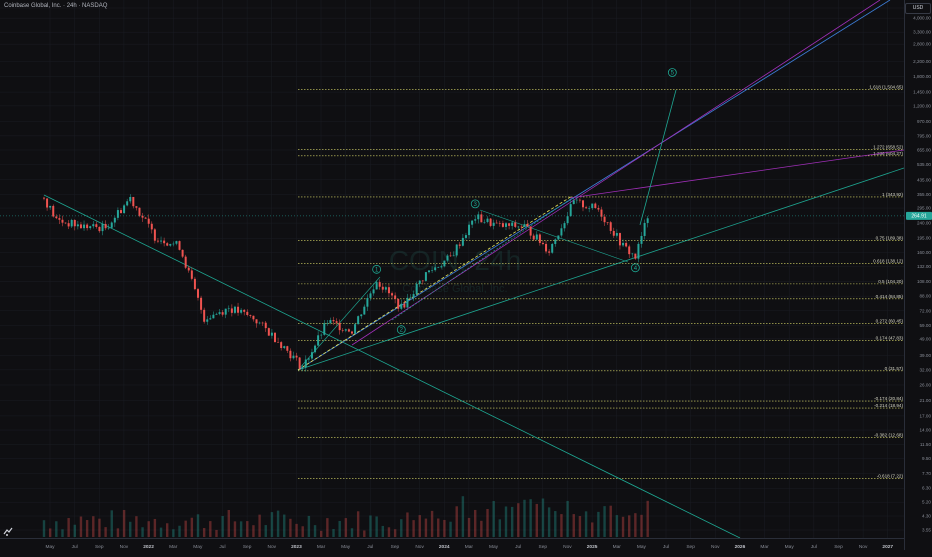 This screenshot has height=557, width=932. I want to click on time-tick-label: May, so click(790, 547).